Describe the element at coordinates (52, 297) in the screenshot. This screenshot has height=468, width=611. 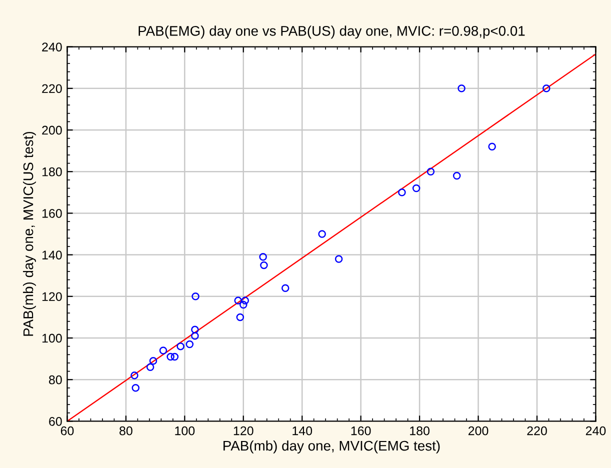
I see `y-tick-label: 120` at that location.